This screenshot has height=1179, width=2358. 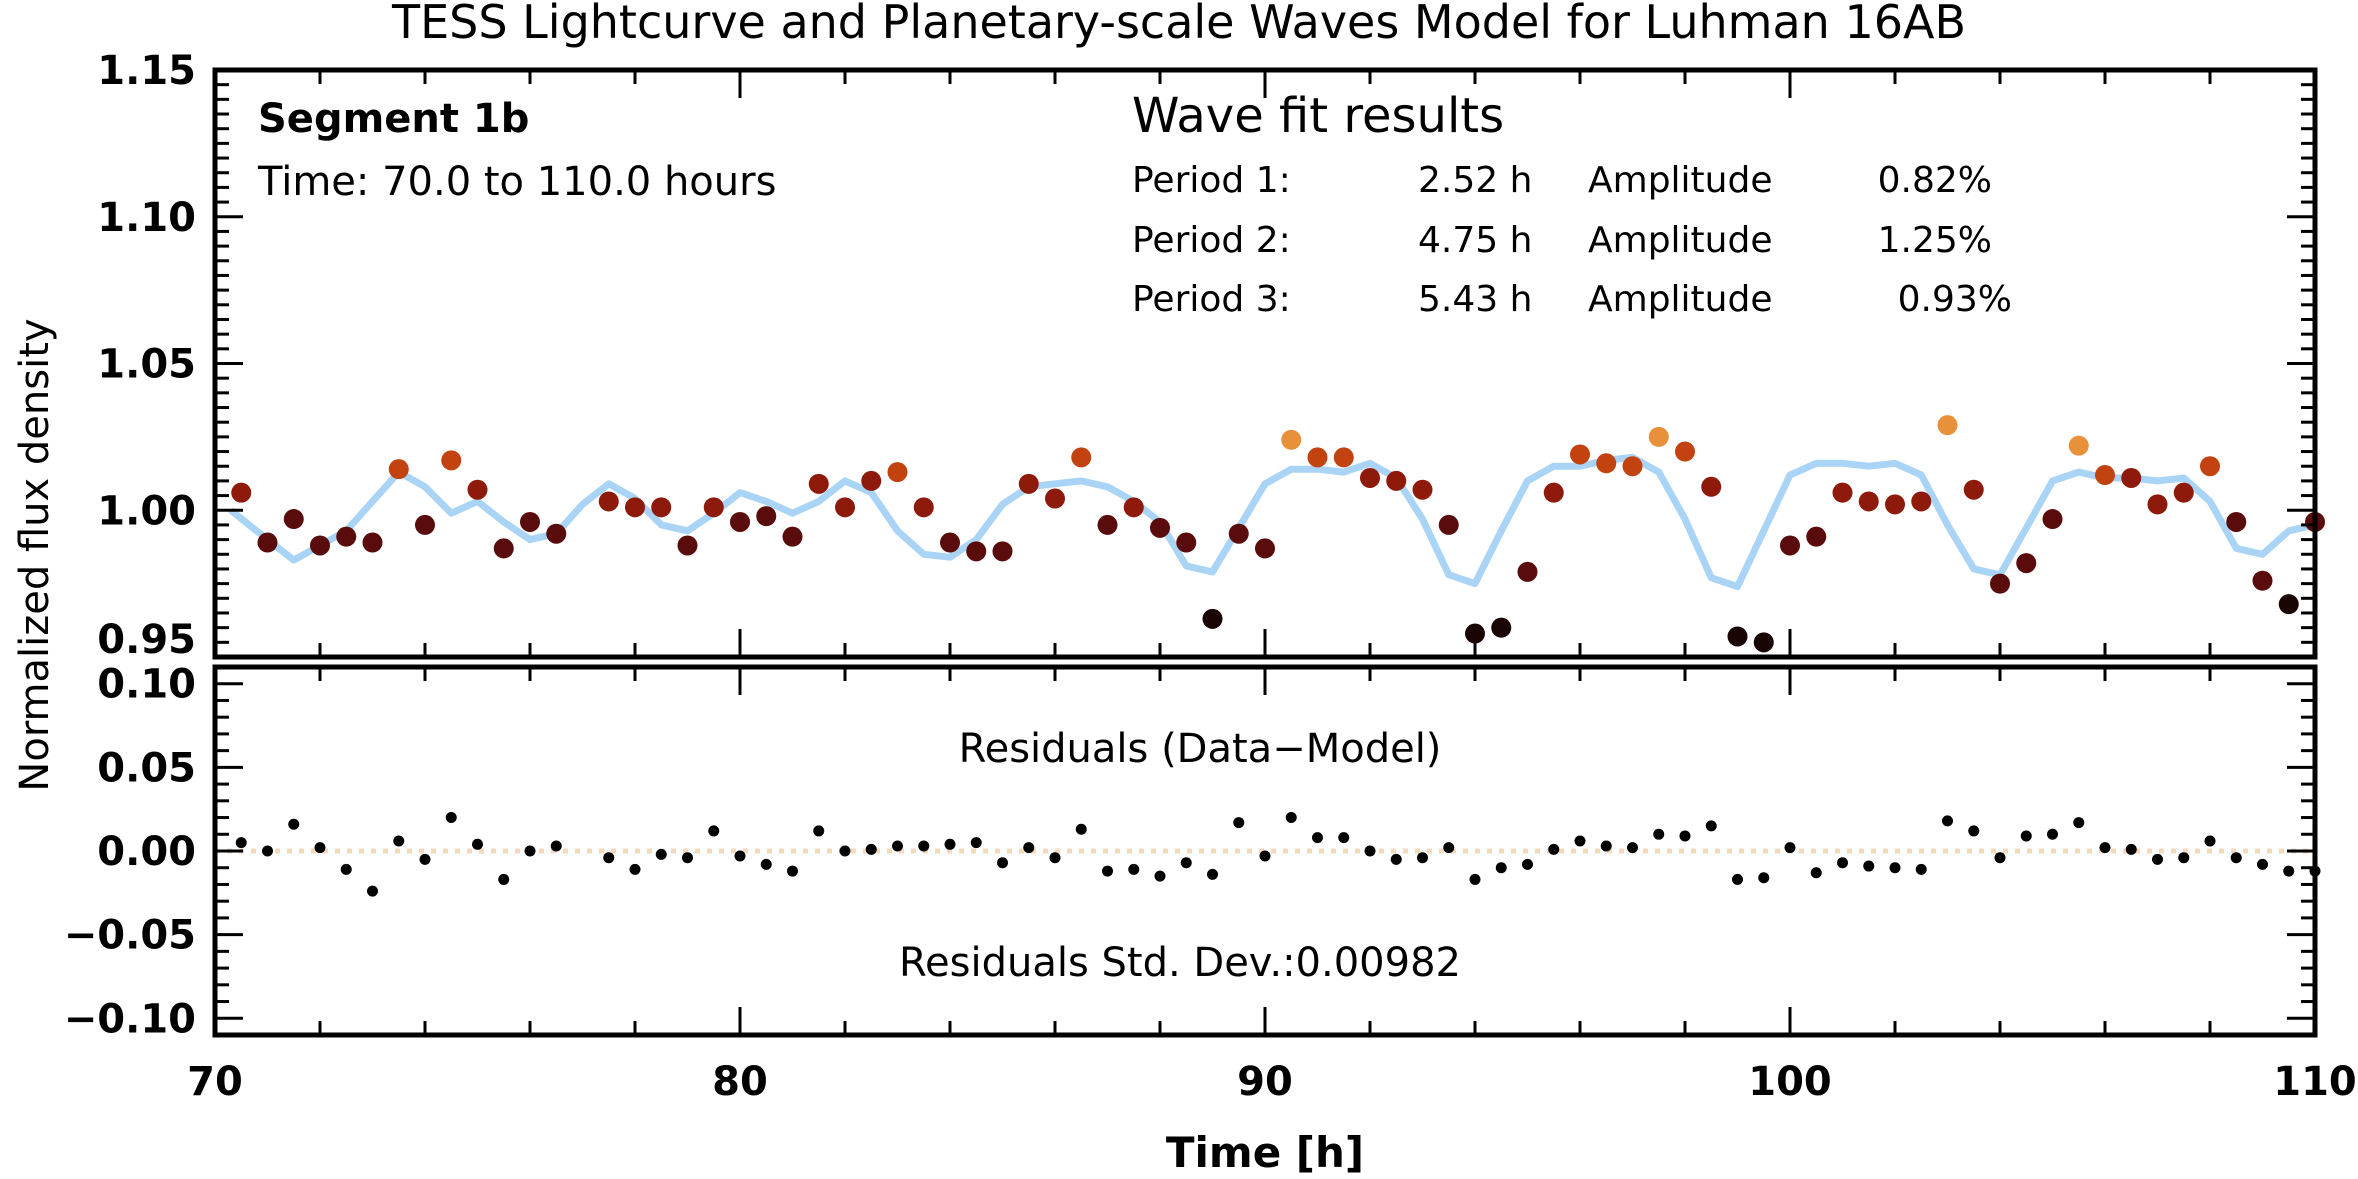 What do you see at coordinates (1955, 299) in the screenshot?
I see `wave-row-amplitude: 0.93%` at bounding box center [1955, 299].